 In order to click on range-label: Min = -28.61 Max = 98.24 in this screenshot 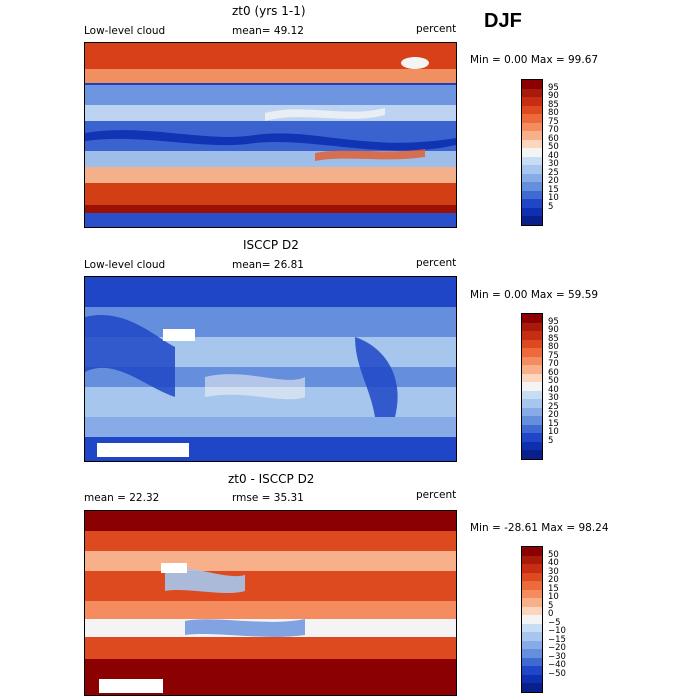, I will do `click(539, 528)`.